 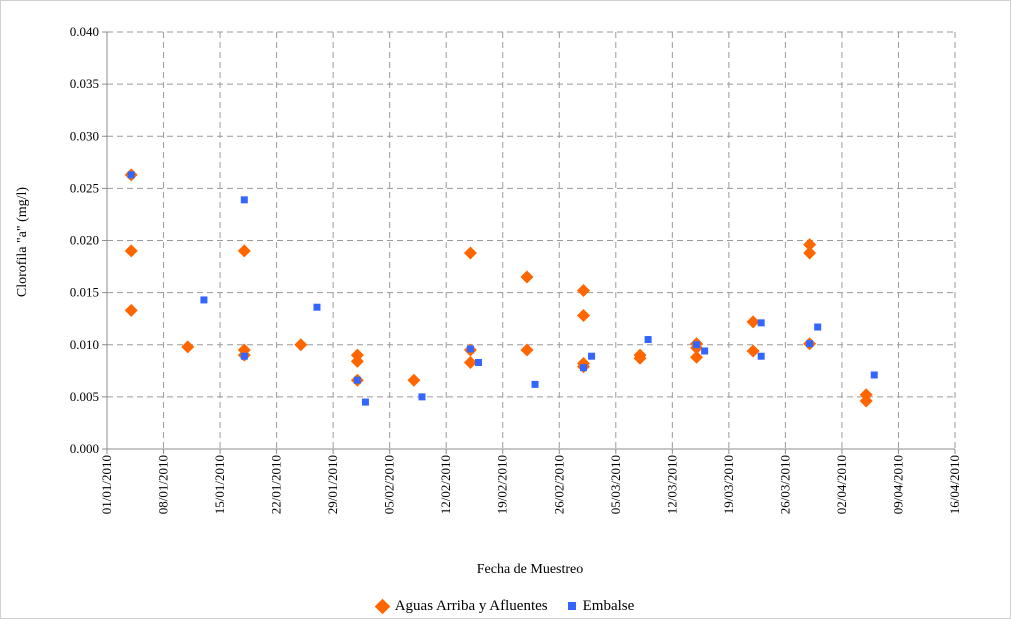 What do you see at coordinates (558, 484) in the screenshot?
I see `x-tick-label: 26/02/2010` at bounding box center [558, 484].